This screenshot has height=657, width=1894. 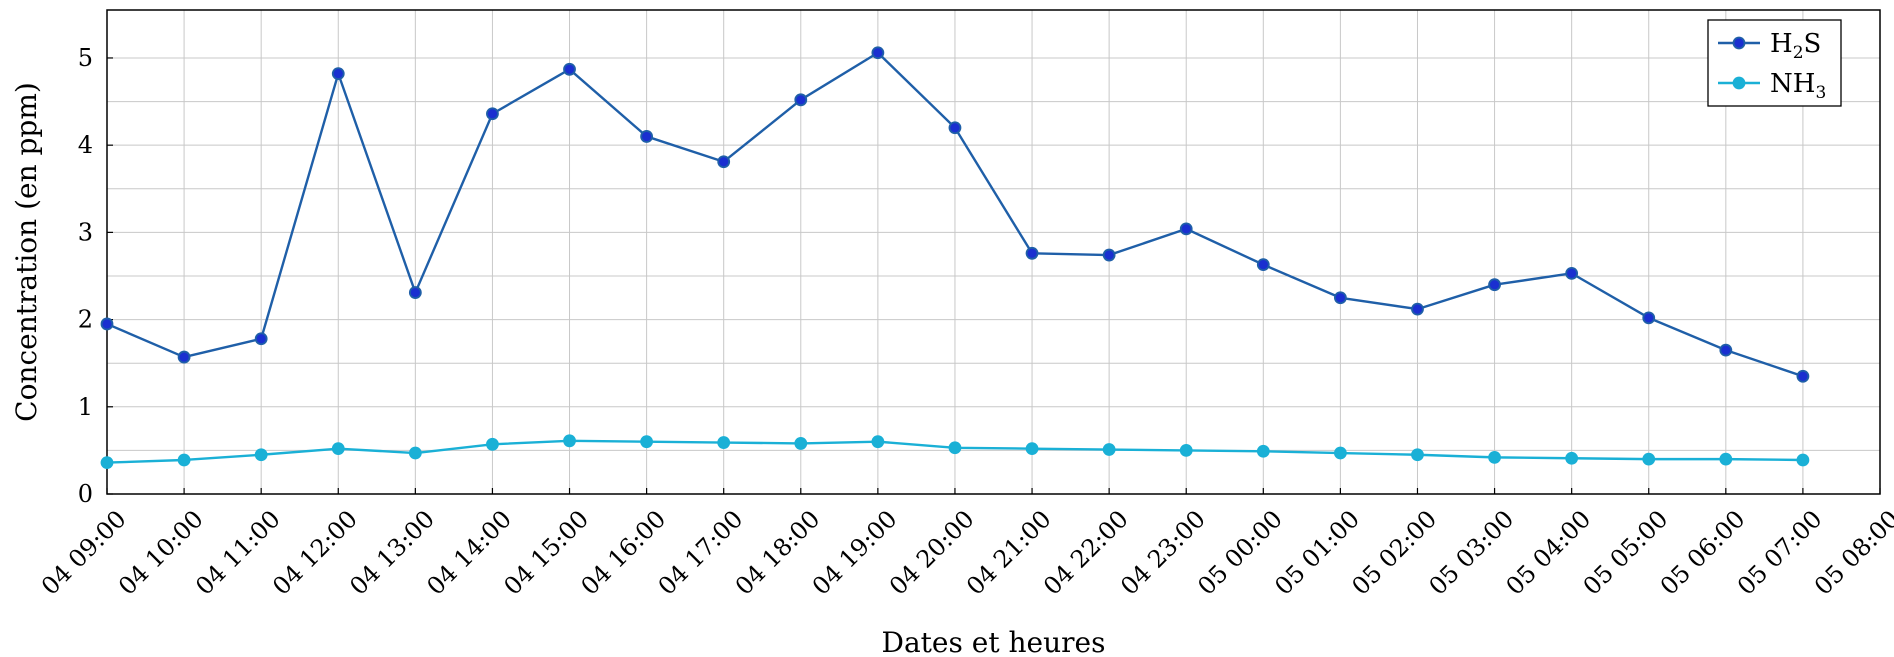 I want to click on legend-label: NH3, so click(x=1798, y=86).